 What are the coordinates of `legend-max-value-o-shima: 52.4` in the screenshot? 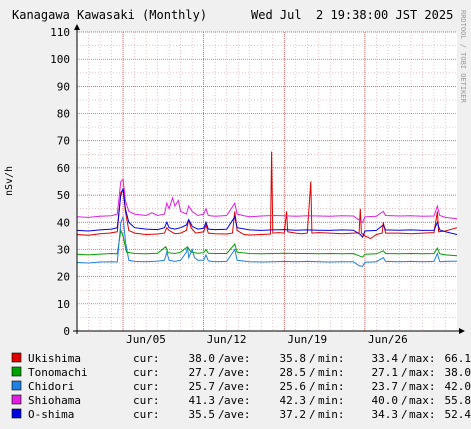 It's located at (458, 414).